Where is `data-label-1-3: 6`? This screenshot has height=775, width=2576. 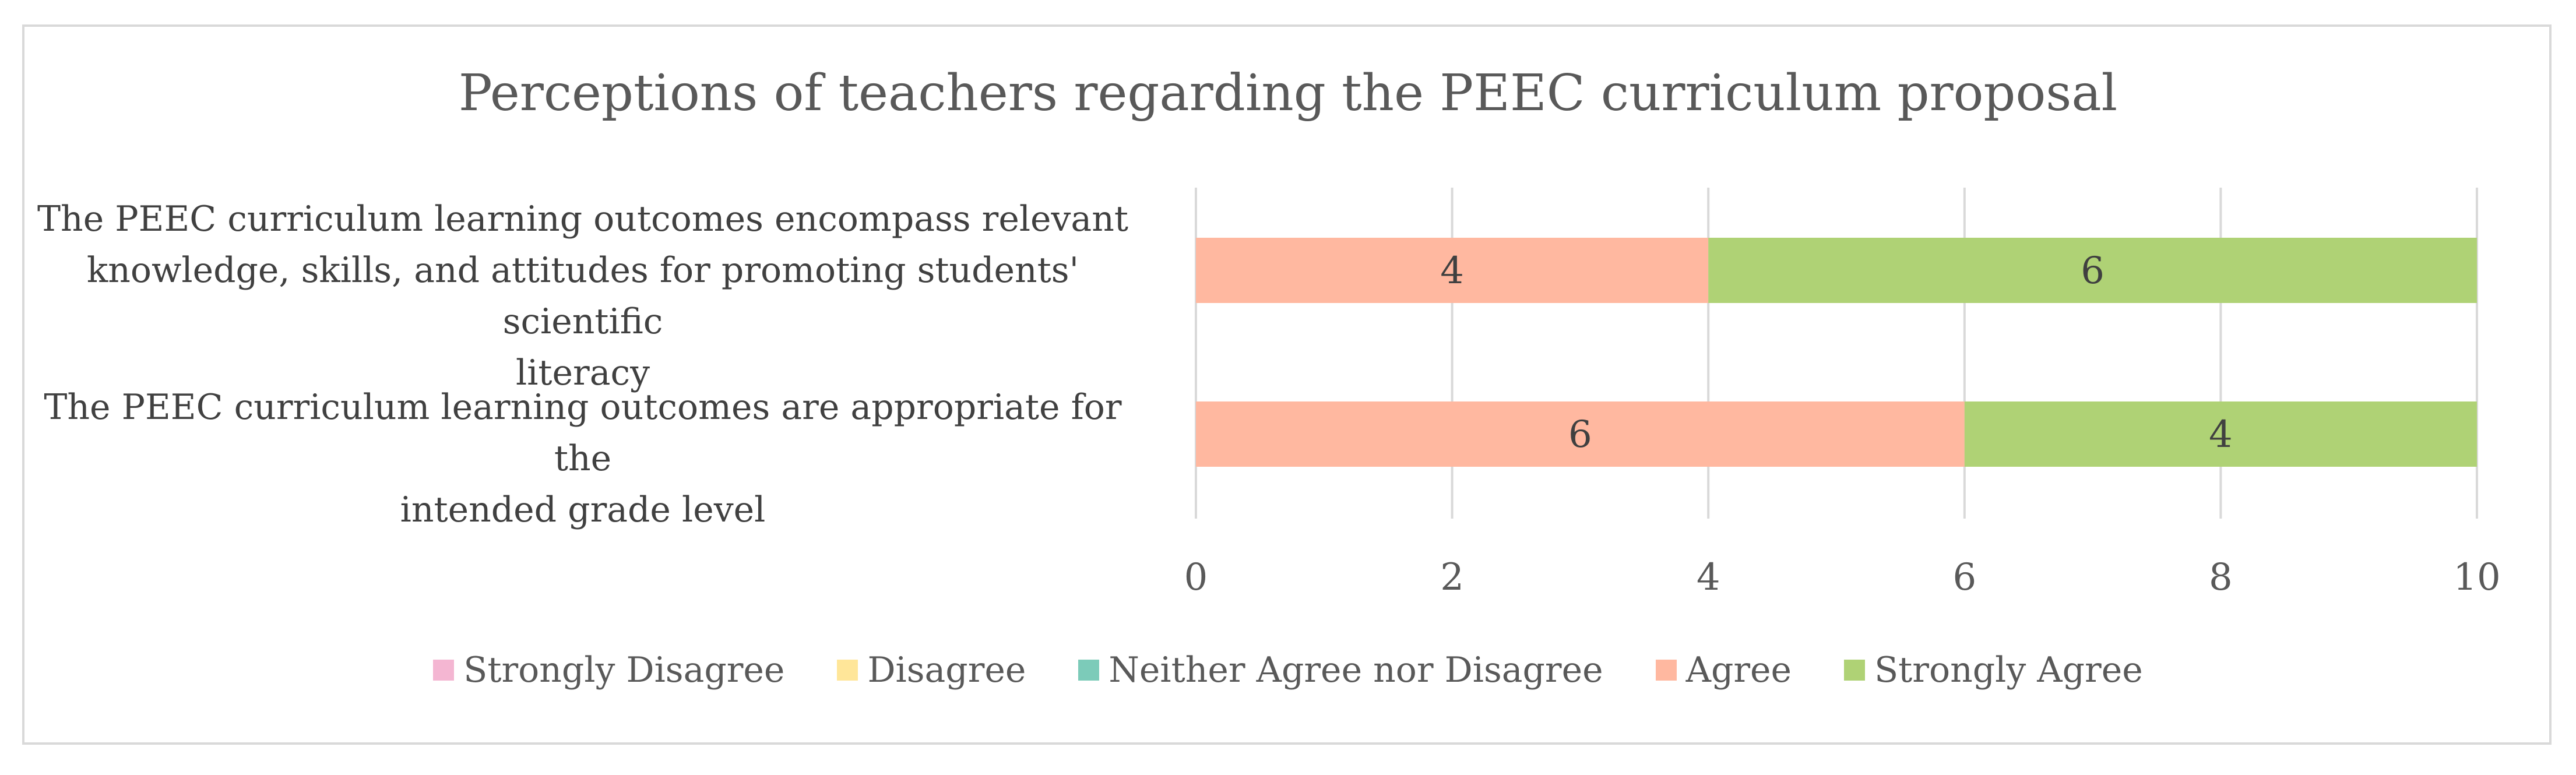
data-label-1-3: 6 is located at coordinates (1580, 434).